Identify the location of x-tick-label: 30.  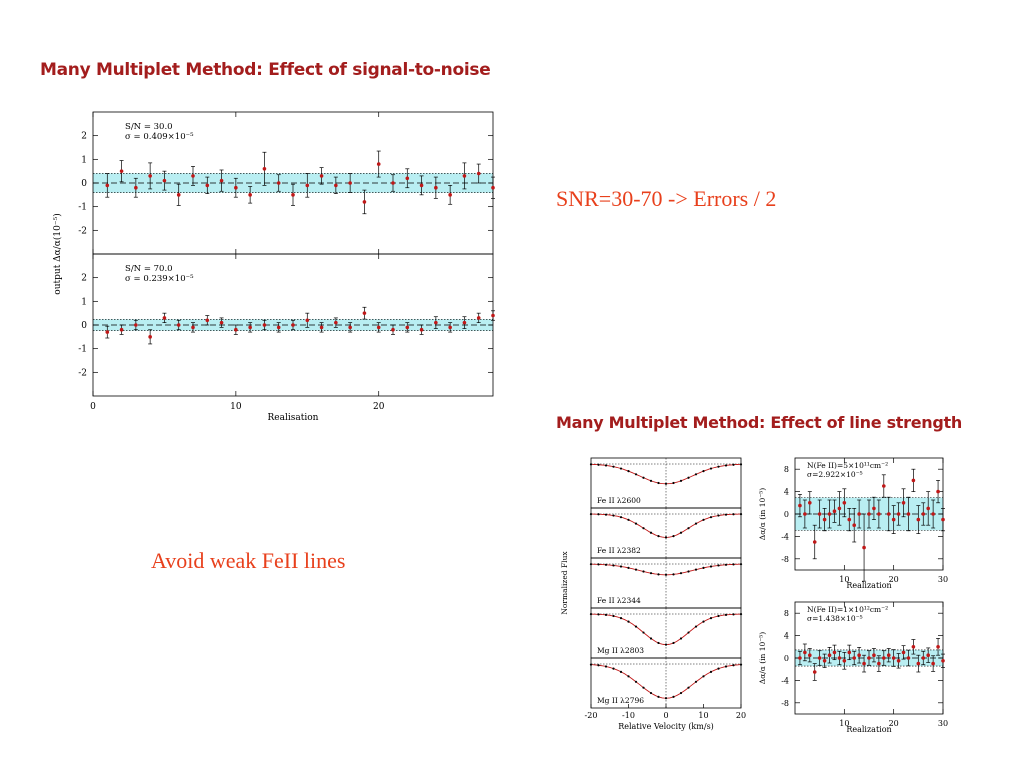
(943, 723).